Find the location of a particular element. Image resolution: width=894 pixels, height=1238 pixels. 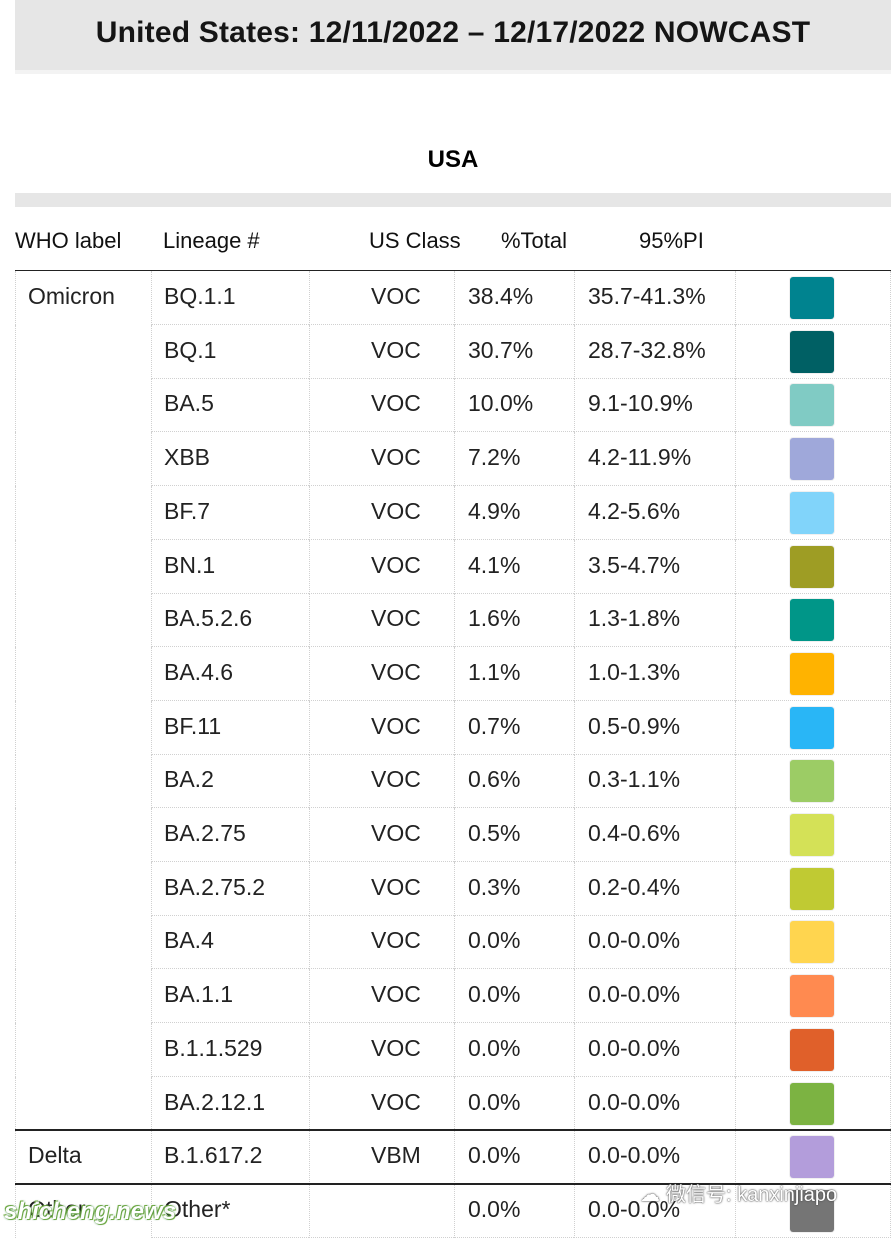

lineage-text: BQ.1.1 is located at coordinates (200, 296).